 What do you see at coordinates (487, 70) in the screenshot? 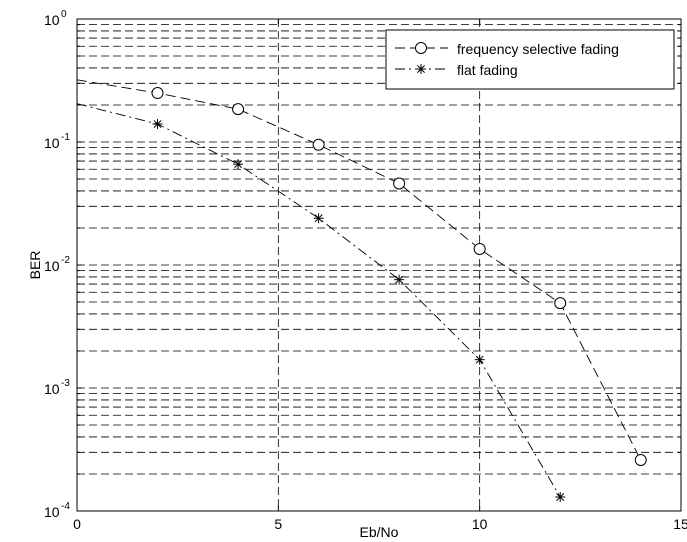
I see `legend-label-flat-fading: flat fading` at bounding box center [487, 70].